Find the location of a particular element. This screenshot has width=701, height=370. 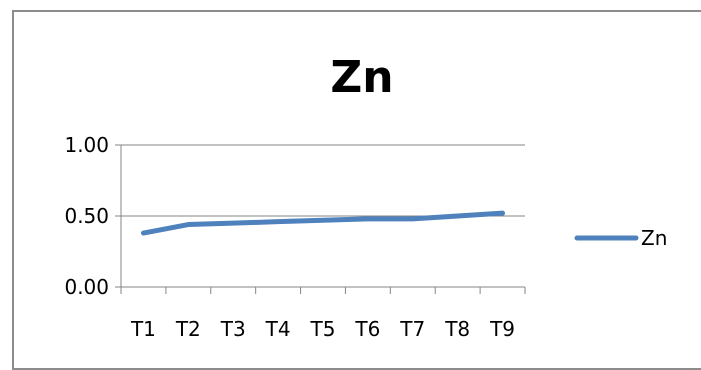

x-tick-label: T9 is located at coordinates (502, 329).